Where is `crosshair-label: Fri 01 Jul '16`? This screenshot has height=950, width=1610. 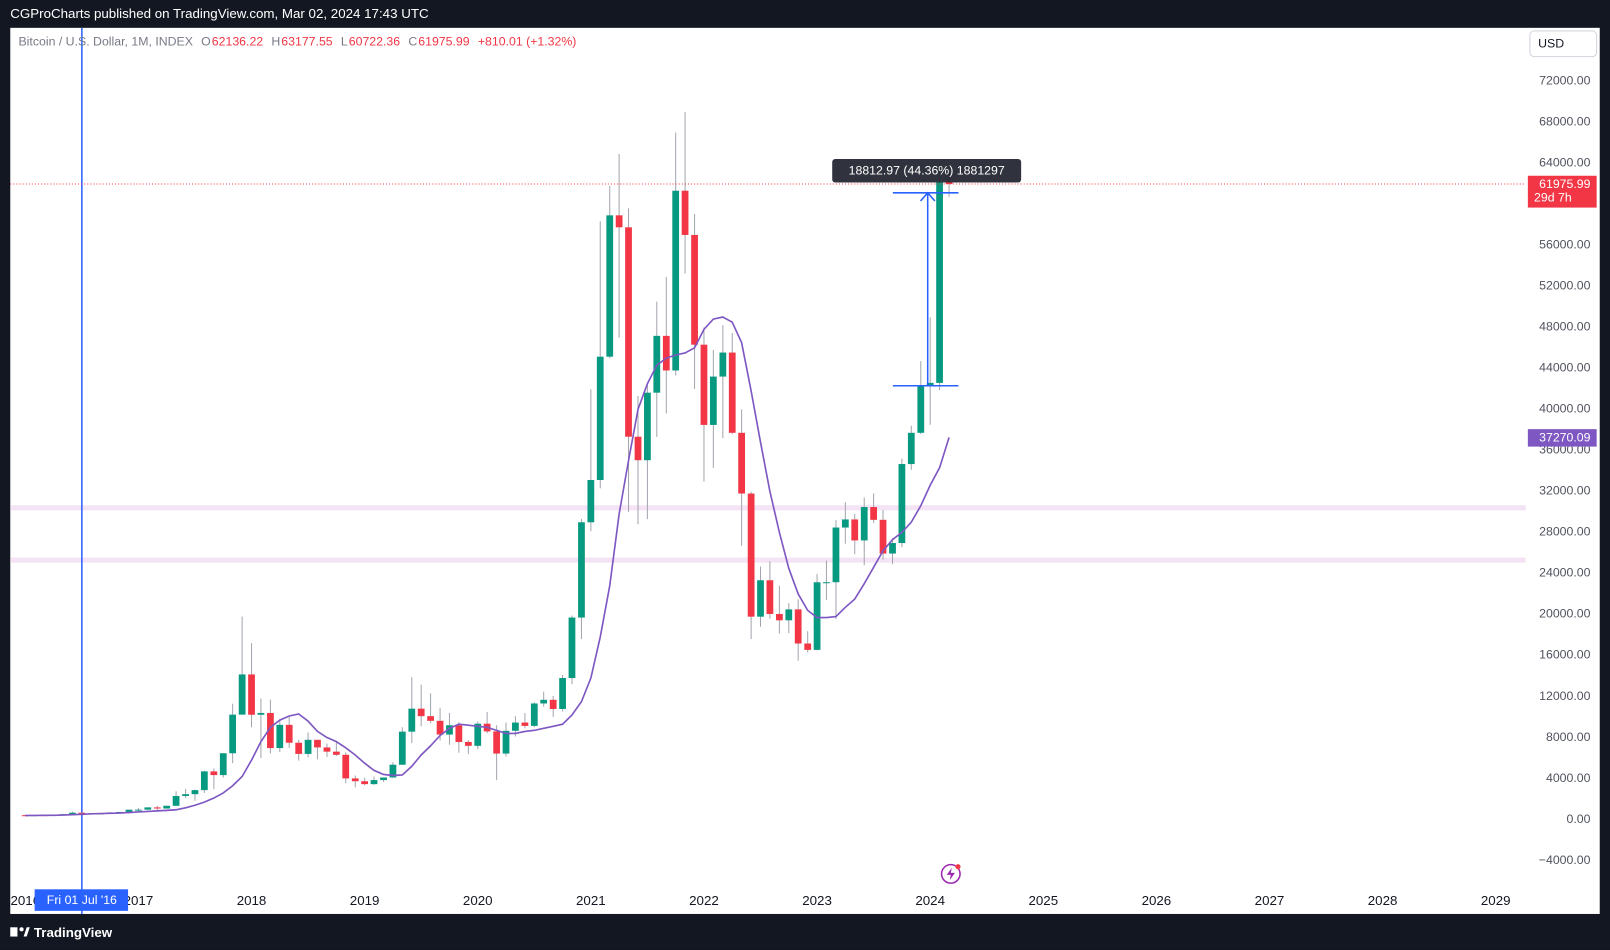 crosshair-label: Fri 01 Jul '16 is located at coordinates (82, 900).